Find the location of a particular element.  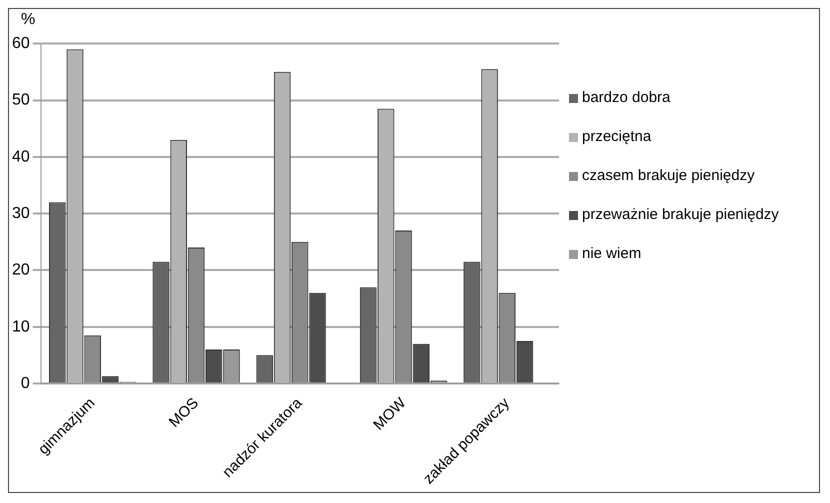

y-tick-label: 50 is located at coordinates (21, 100).